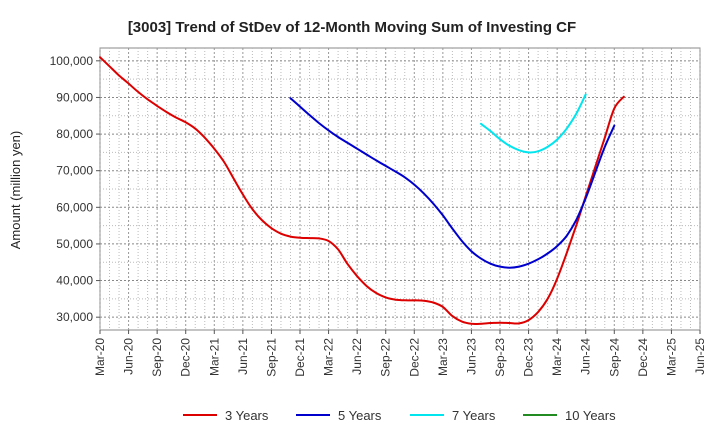 The width and height of the screenshot is (720, 445). What do you see at coordinates (74, 317) in the screenshot?
I see `y-tick-label: 30,000` at bounding box center [74, 317].